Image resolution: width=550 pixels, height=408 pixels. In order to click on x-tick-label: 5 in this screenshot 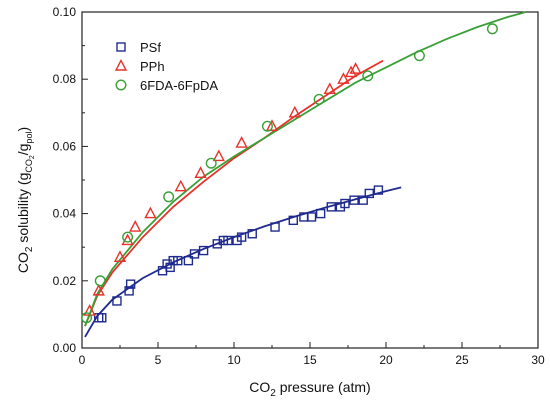, I will do `click(158, 360)`.